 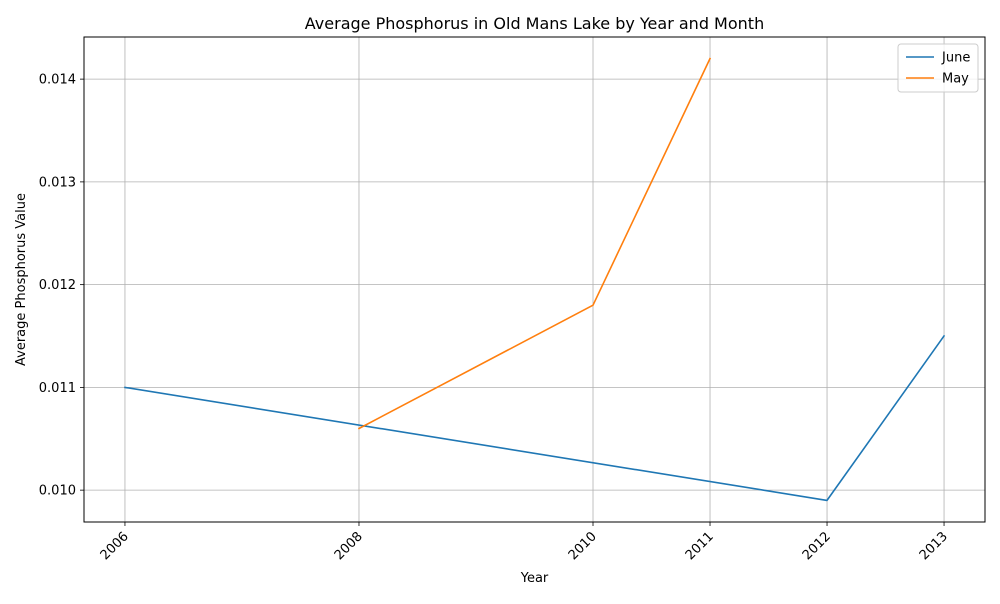 I want to click on x-tick-label: 2006, so click(x=115, y=546).